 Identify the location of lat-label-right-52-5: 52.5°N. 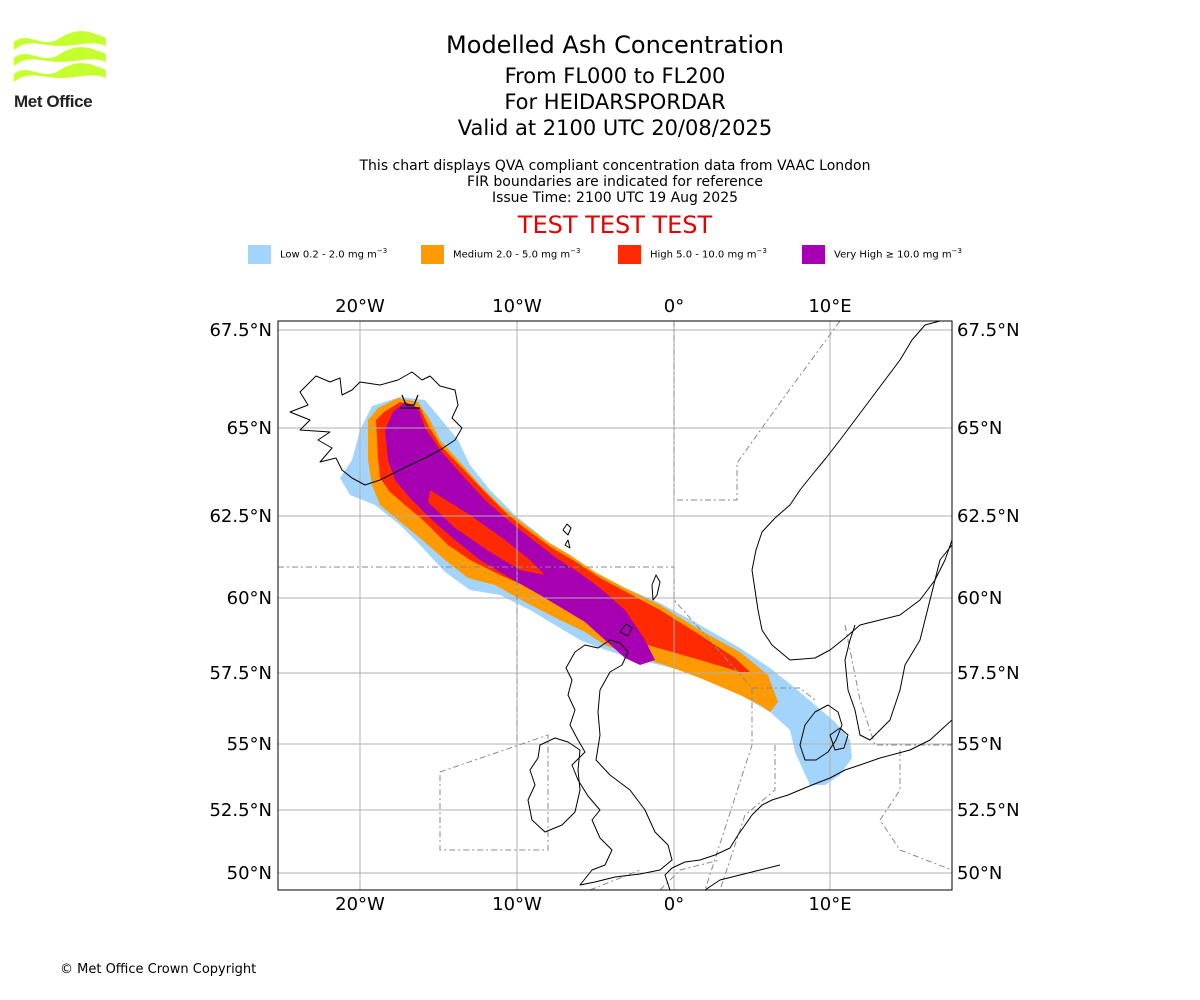
(988, 810).